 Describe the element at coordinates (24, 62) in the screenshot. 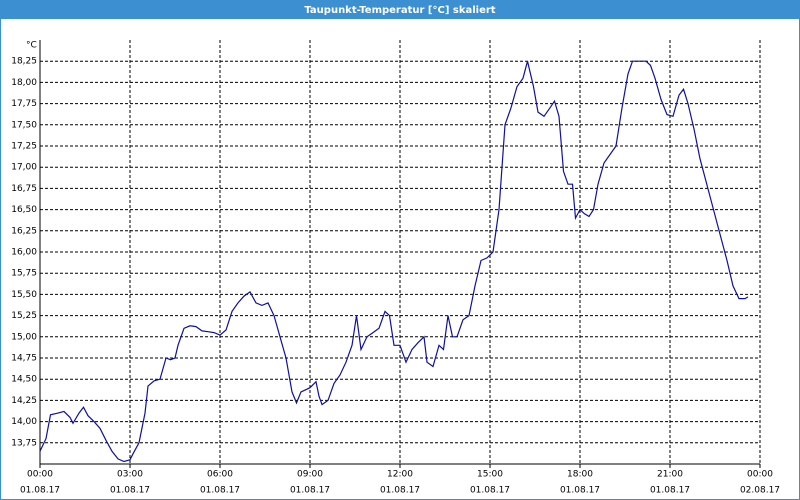

I see `y-tick-label: 18,25` at that location.